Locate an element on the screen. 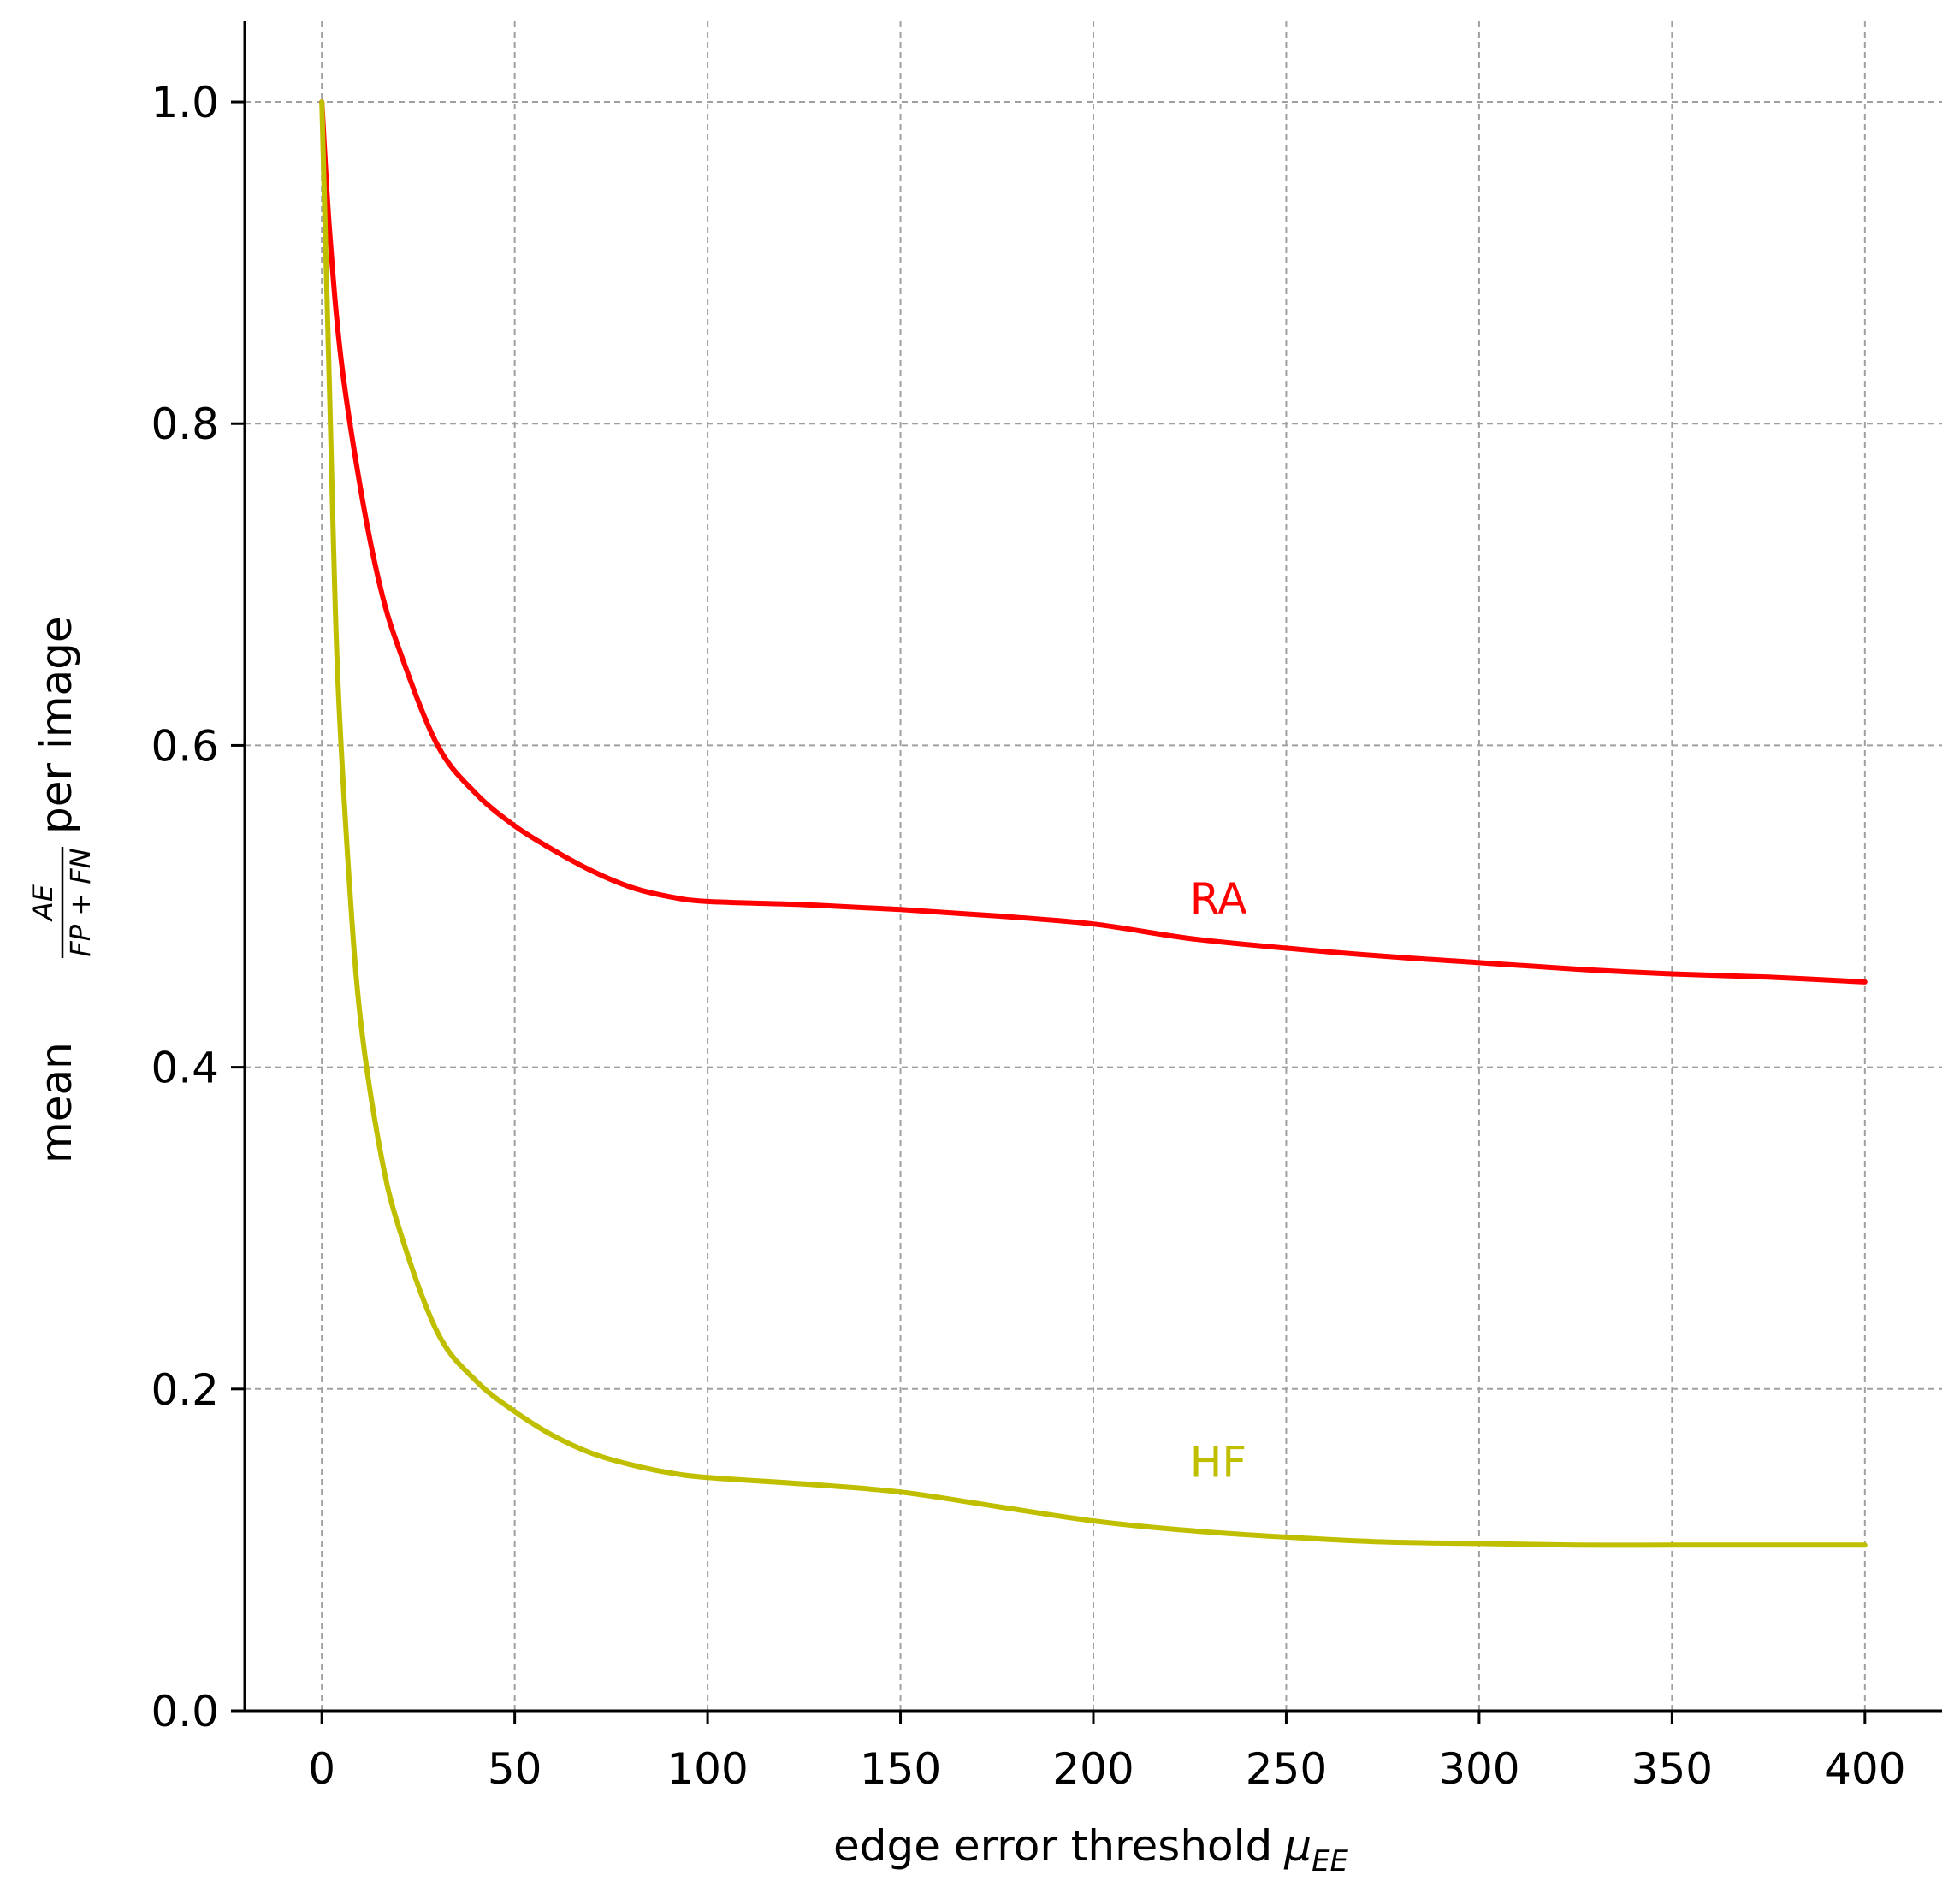 The image size is (1960, 1893). x-axis-label: edge error threshold μEE is located at coordinates (1091, 1850).